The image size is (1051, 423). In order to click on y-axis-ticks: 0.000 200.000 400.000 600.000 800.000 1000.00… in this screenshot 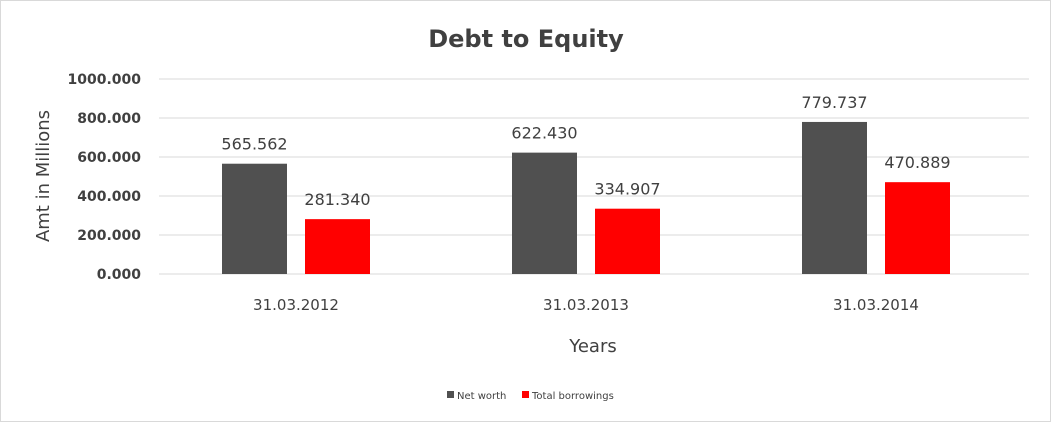, I will do `click(104, 177)`.